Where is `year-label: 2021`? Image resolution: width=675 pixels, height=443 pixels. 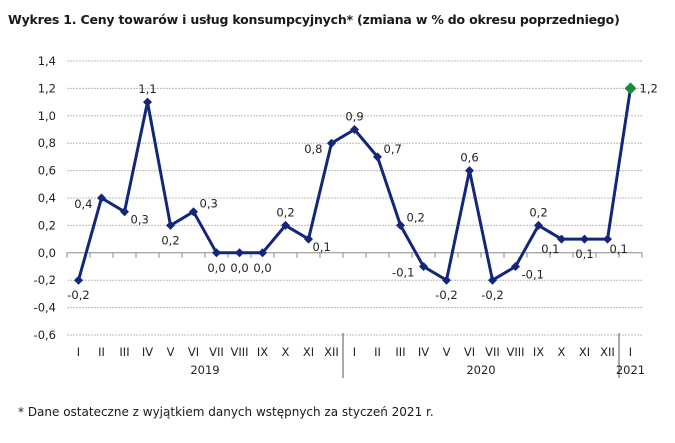
year-label: 2021 is located at coordinates (630, 370).